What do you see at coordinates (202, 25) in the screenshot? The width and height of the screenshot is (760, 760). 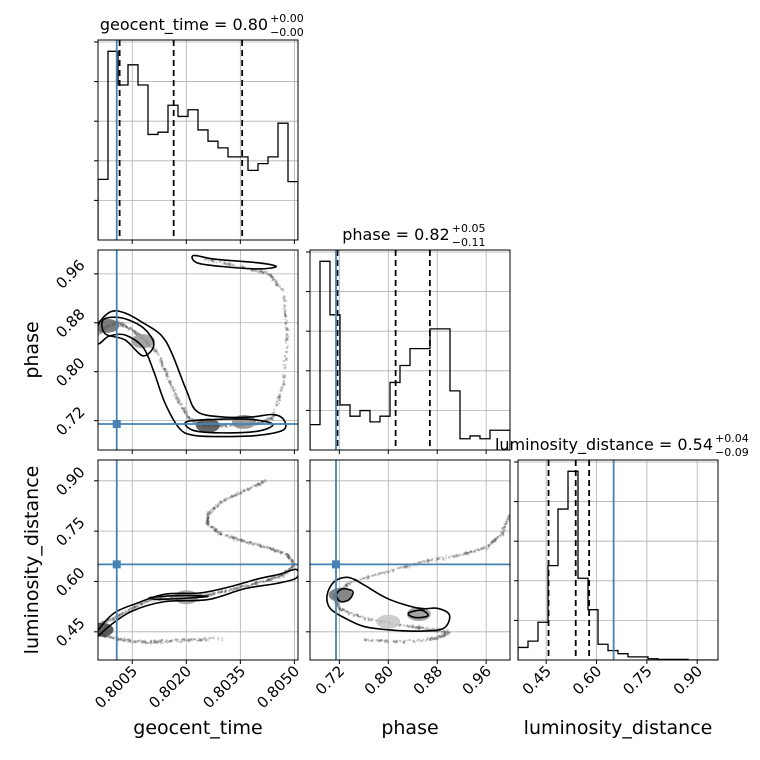 I see `title-geocent_time: geocent_time = 0.80 +0.00−0.00` at bounding box center [202, 25].